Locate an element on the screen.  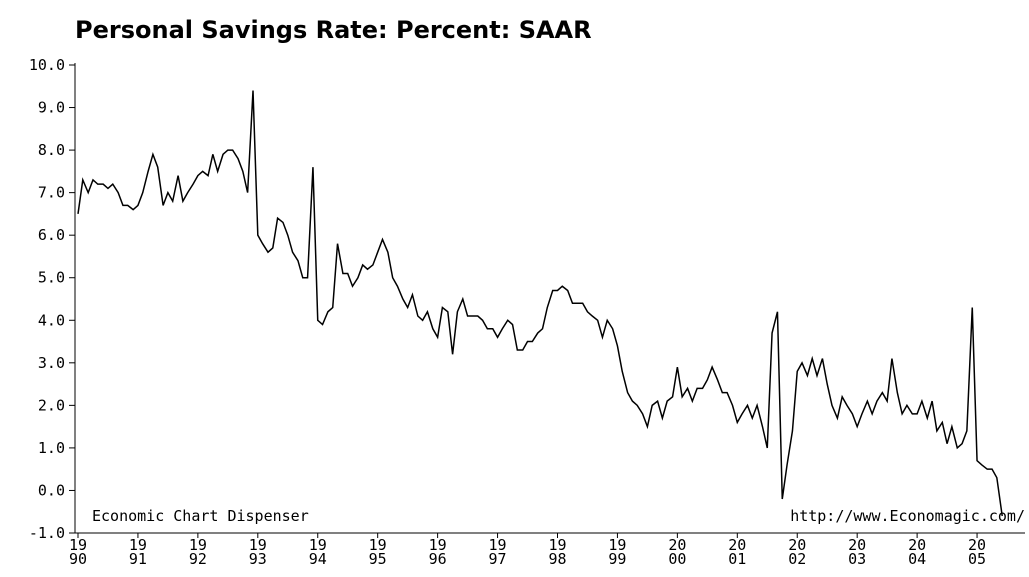
y-tick-label: 6.0 is located at coordinates (51, 235).